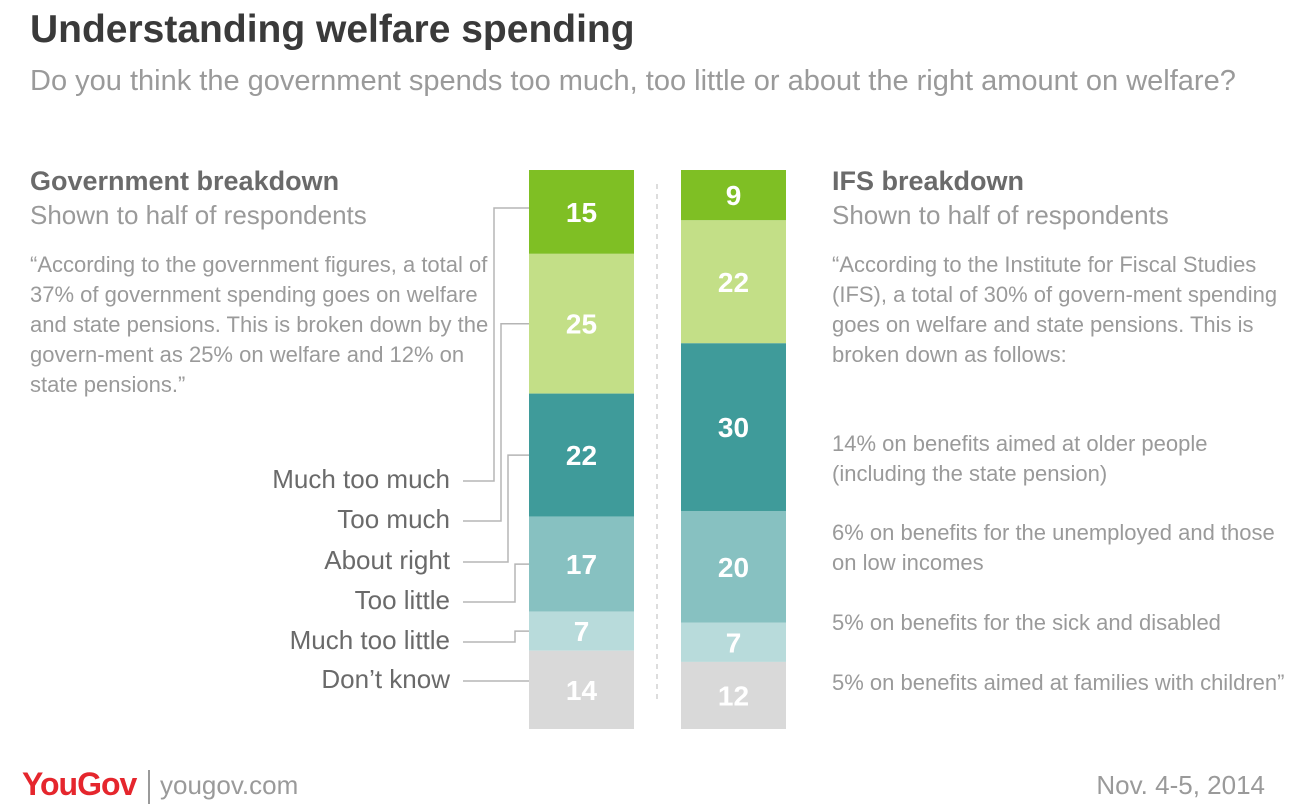  I want to click on page-title: Understanding welfare spending, so click(332, 29).